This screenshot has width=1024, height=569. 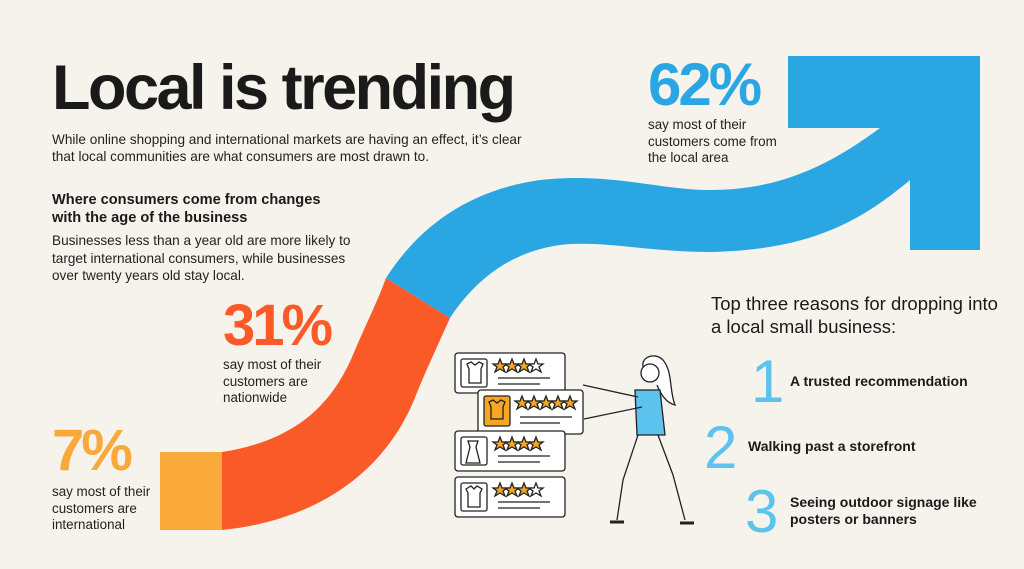 I want to click on person-pushing-card, so click(x=638, y=440).